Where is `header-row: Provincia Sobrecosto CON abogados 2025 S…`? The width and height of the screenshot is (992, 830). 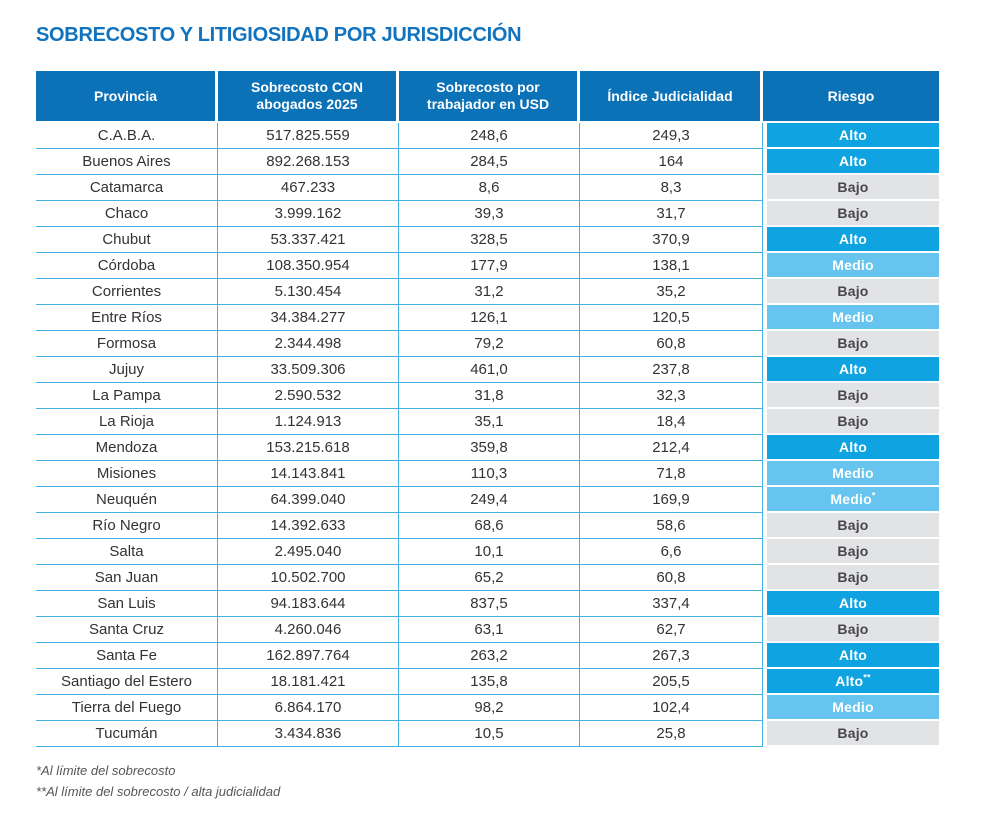
header-row: Provincia Sobrecosto CON abogados 2025 S… is located at coordinates (487, 97).